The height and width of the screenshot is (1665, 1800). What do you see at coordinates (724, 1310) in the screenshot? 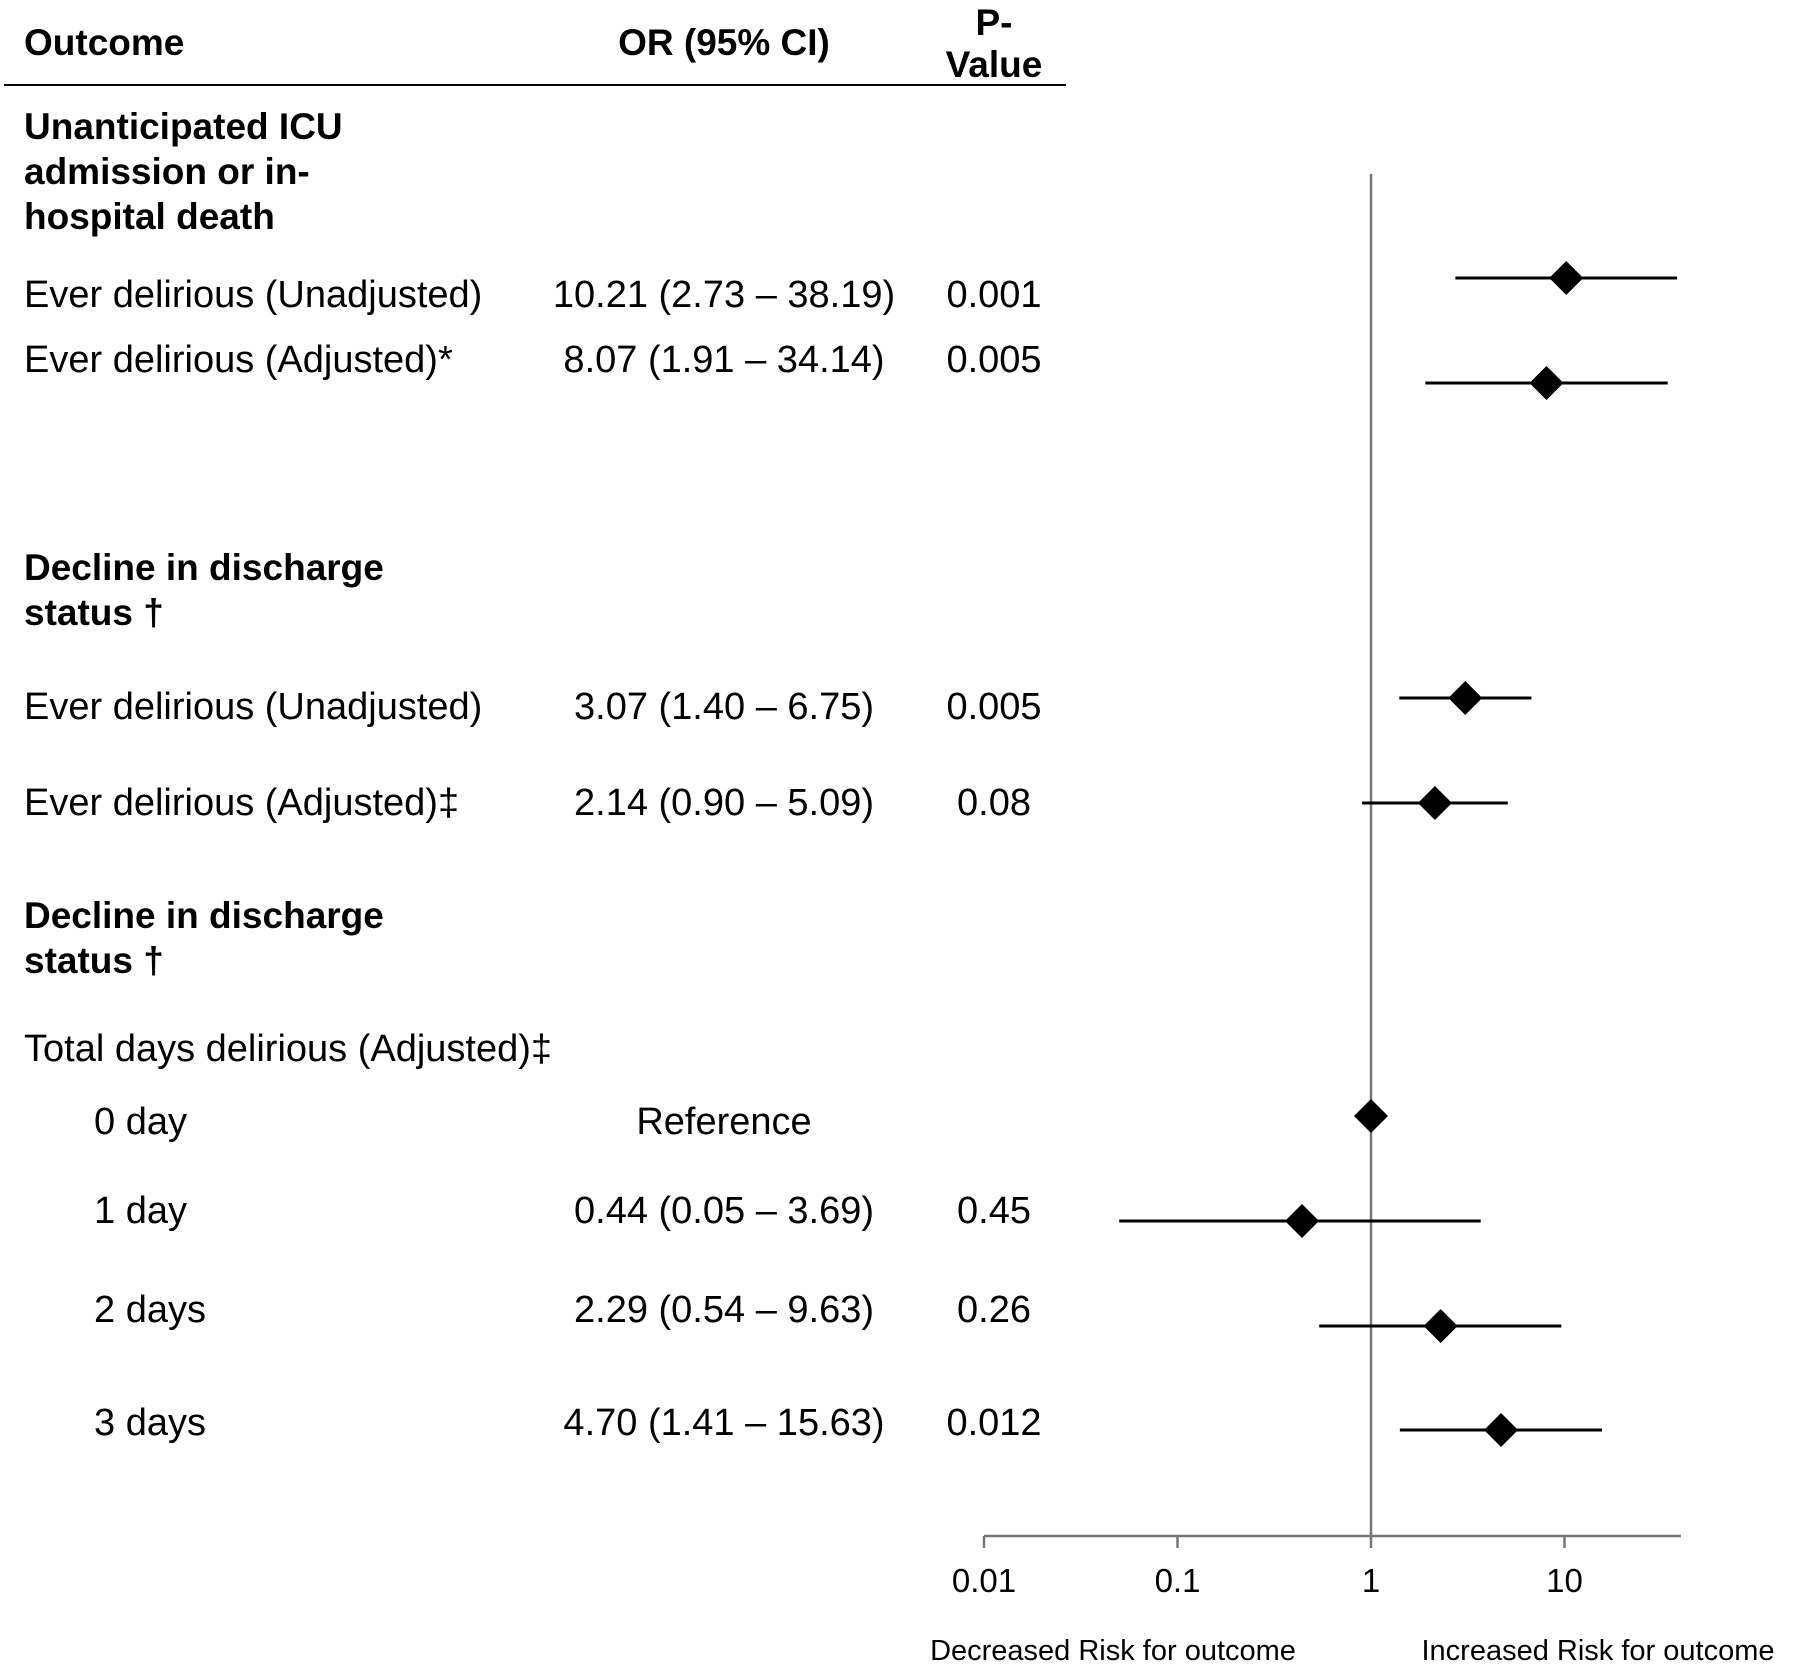
I see `row-or-ci: 2.29 (0.54 – 9.63)` at bounding box center [724, 1310].